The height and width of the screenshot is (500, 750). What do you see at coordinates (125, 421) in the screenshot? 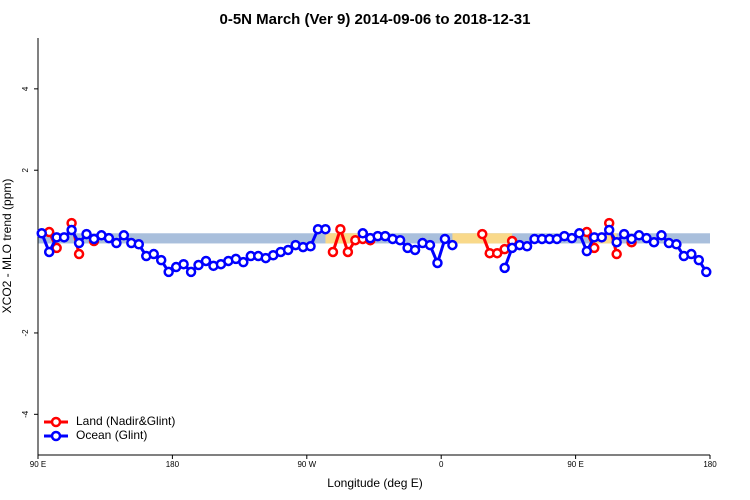
I see `legend-text: Land (Nadir&Glint)` at bounding box center [125, 421].